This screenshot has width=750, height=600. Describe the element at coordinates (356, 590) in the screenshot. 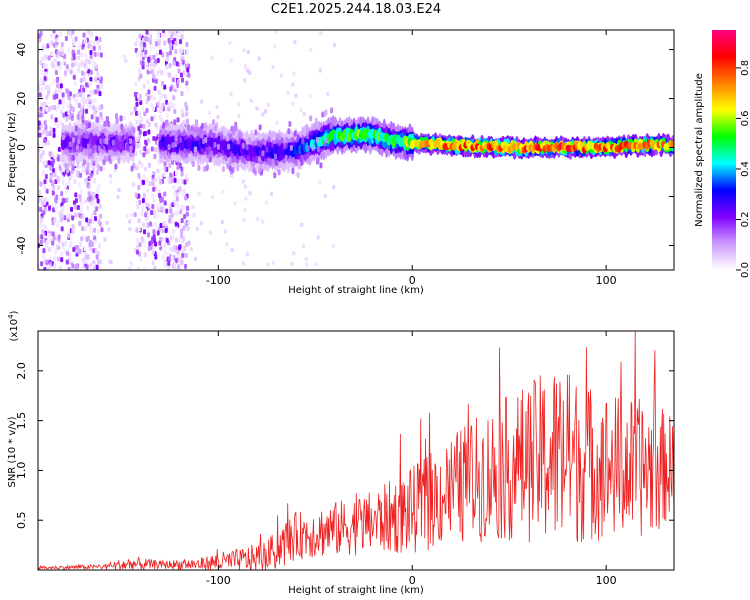

I see `snr-xlabel: Height of straight line (km)` at that location.